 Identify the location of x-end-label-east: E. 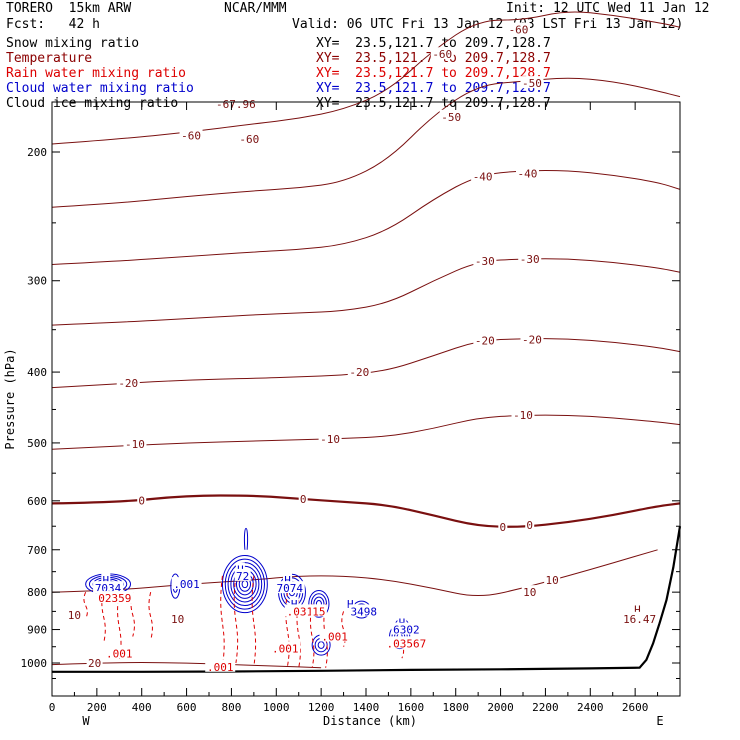
(659, 721).